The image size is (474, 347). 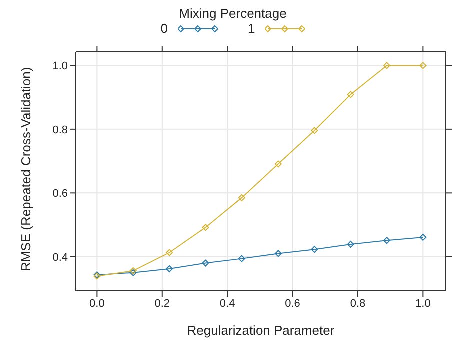 I want to click on x-tick-label: 0.8, so click(x=358, y=304).